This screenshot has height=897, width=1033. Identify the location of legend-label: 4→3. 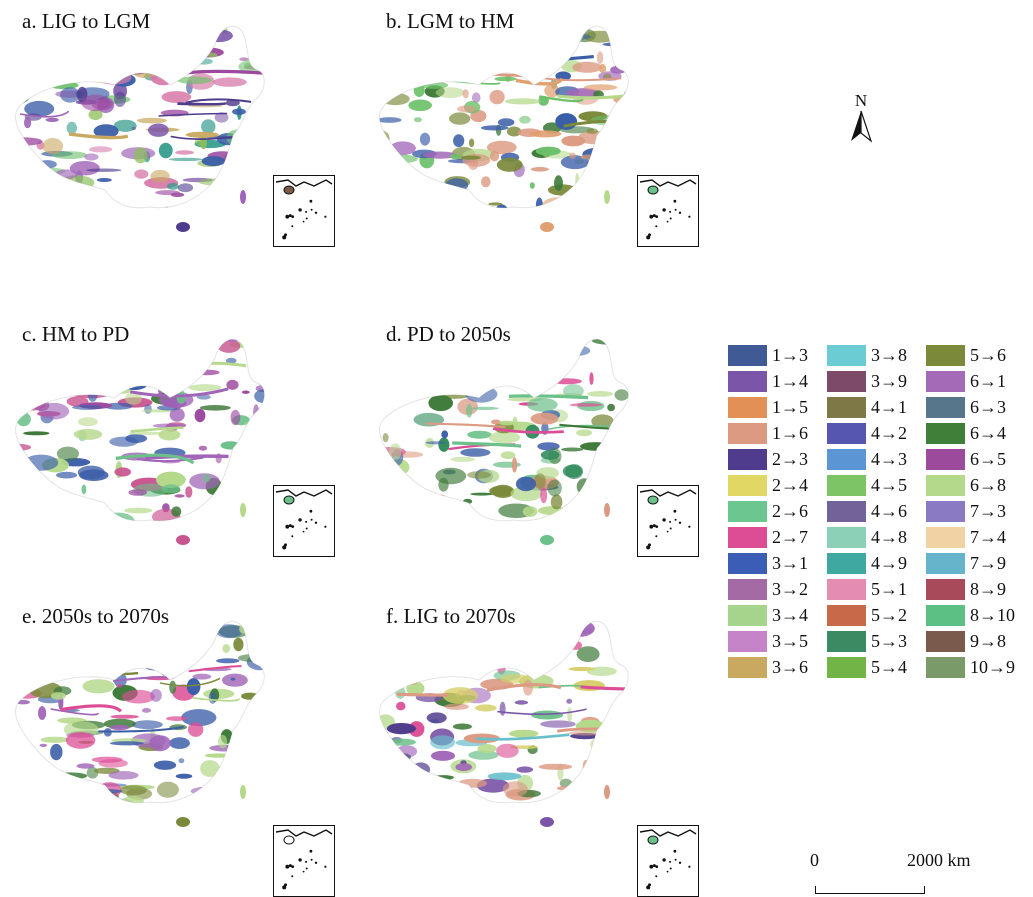
(889, 458).